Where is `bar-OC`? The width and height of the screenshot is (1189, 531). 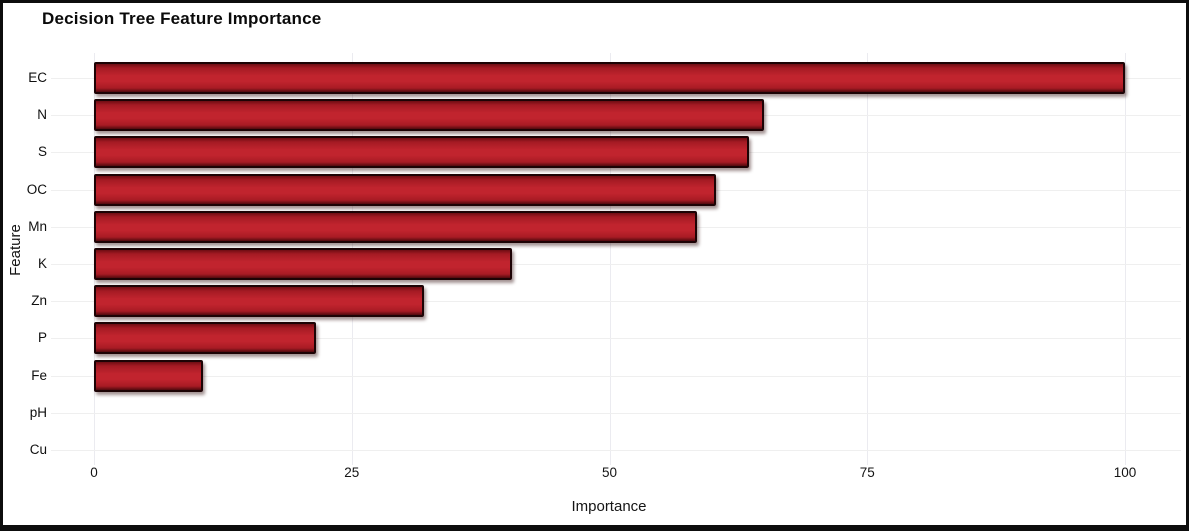 bar-OC is located at coordinates (405, 190).